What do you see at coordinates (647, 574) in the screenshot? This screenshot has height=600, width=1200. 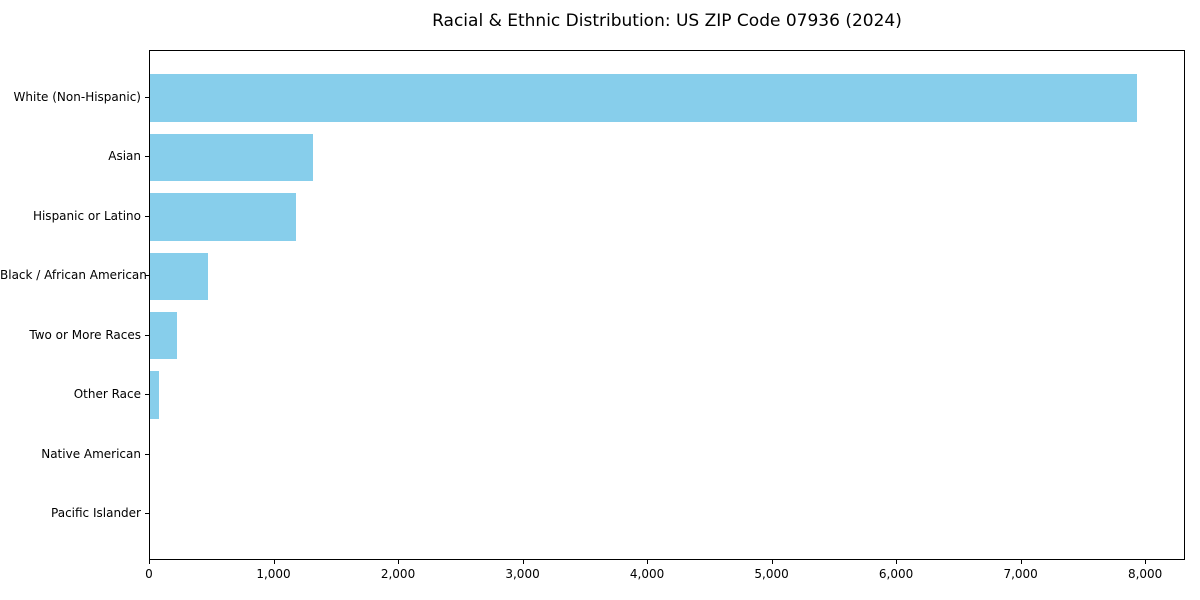 I see `x-tick-label: 4,000` at bounding box center [647, 574].